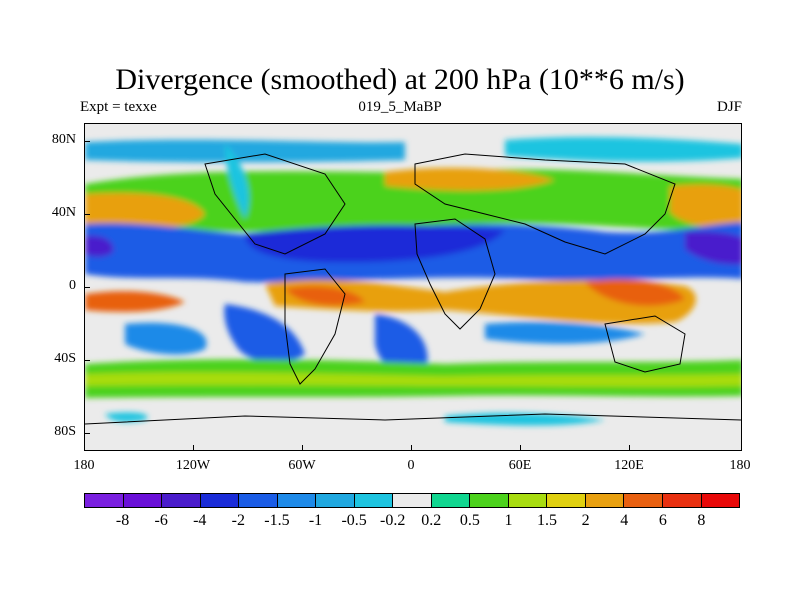 The width and height of the screenshot is (800, 600). Describe the element at coordinates (200, 520) in the screenshot. I see `colorbar-label: -4` at that location.